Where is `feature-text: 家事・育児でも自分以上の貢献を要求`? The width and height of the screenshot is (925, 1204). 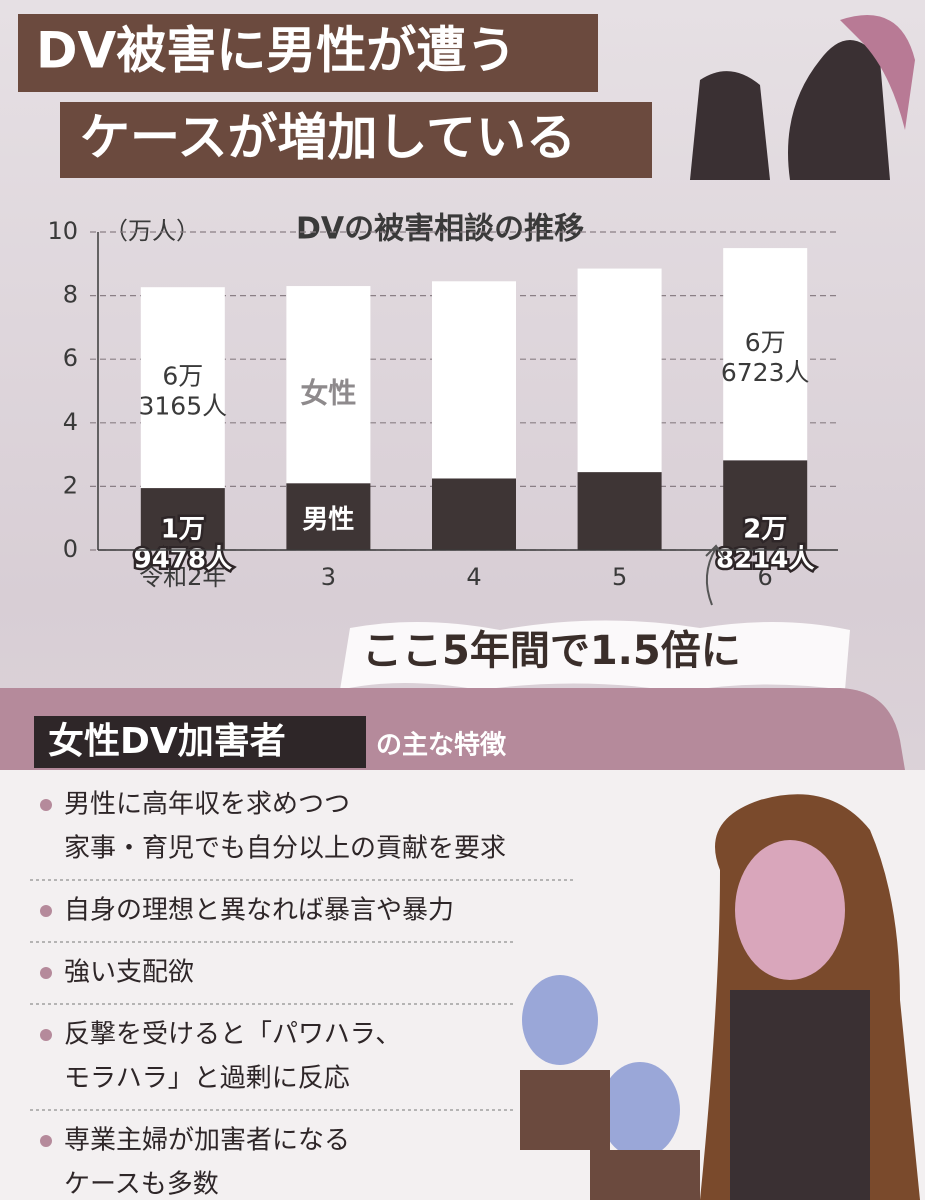
feature-text: 家事・育児でも自分以上の貢献を要求 is located at coordinates (285, 849).